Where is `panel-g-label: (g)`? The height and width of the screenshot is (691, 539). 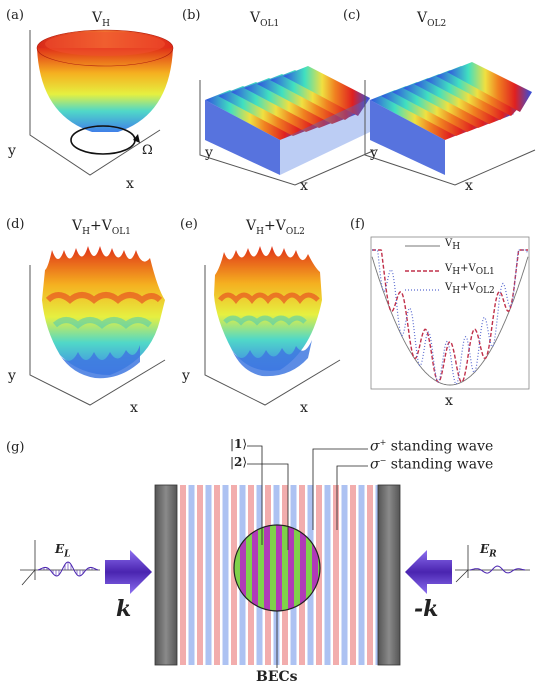 panel-g-label: (g) is located at coordinates (15, 447).